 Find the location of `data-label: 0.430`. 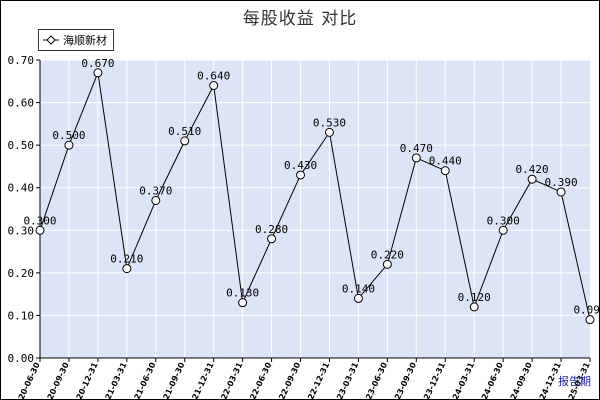

data-label: 0.430 is located at coordinates (300, 165).